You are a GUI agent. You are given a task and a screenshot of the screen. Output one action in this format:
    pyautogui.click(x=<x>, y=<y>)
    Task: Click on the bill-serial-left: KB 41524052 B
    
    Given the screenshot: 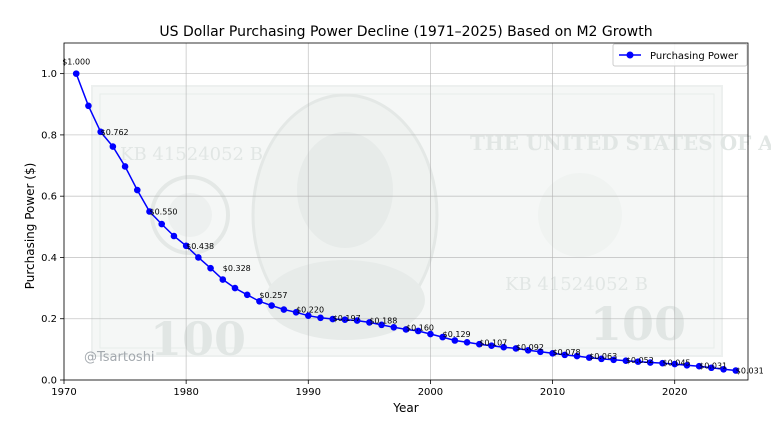 What is the action you would take?
    pyautogui.click(x=191, y=154)
    